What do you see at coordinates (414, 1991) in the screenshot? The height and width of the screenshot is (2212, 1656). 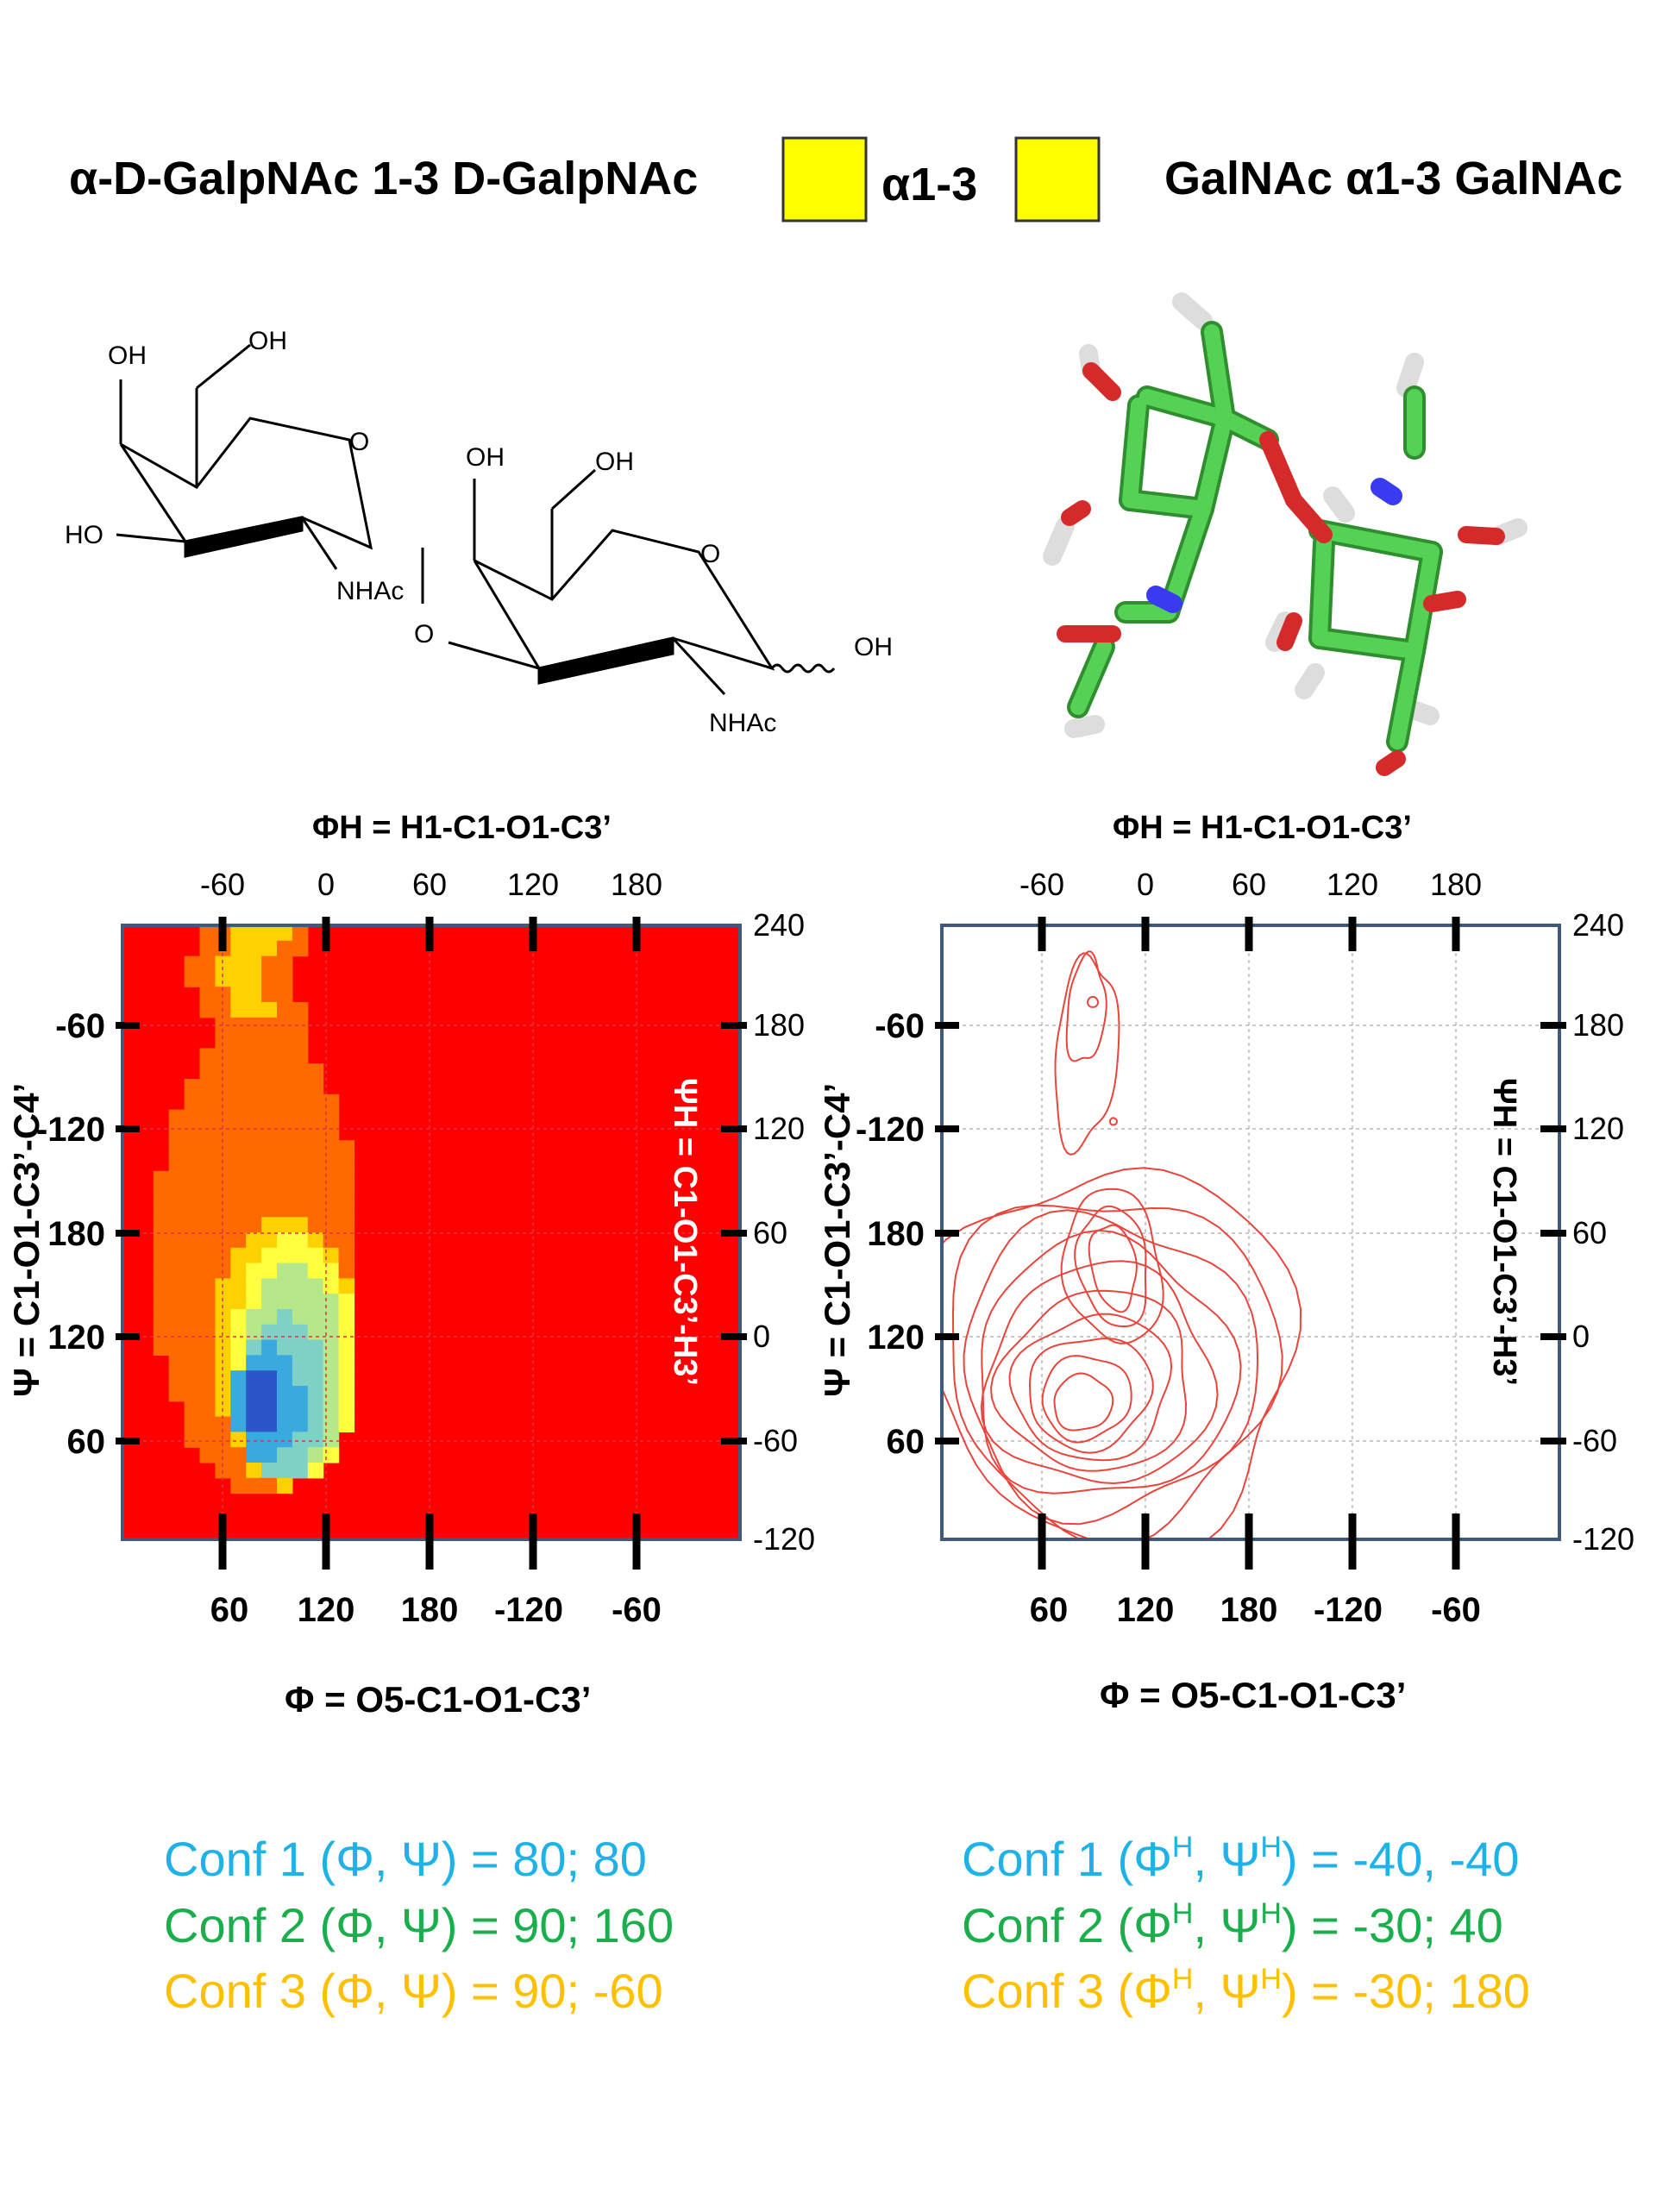 I see `conformer-left-3: Conf 3 (Φ, Ψ) = 90; -60` at bounding box center [414, 1991].